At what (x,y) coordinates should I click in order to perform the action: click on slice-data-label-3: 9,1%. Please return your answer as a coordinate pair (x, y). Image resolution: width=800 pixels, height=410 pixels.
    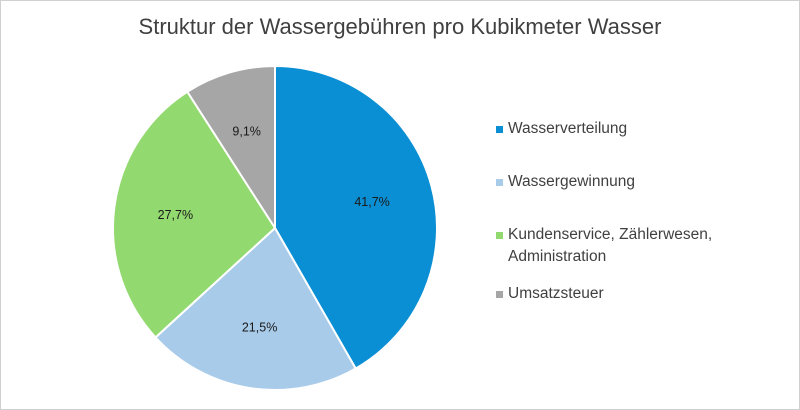
    Looking at the image, I should click on (246, 132).